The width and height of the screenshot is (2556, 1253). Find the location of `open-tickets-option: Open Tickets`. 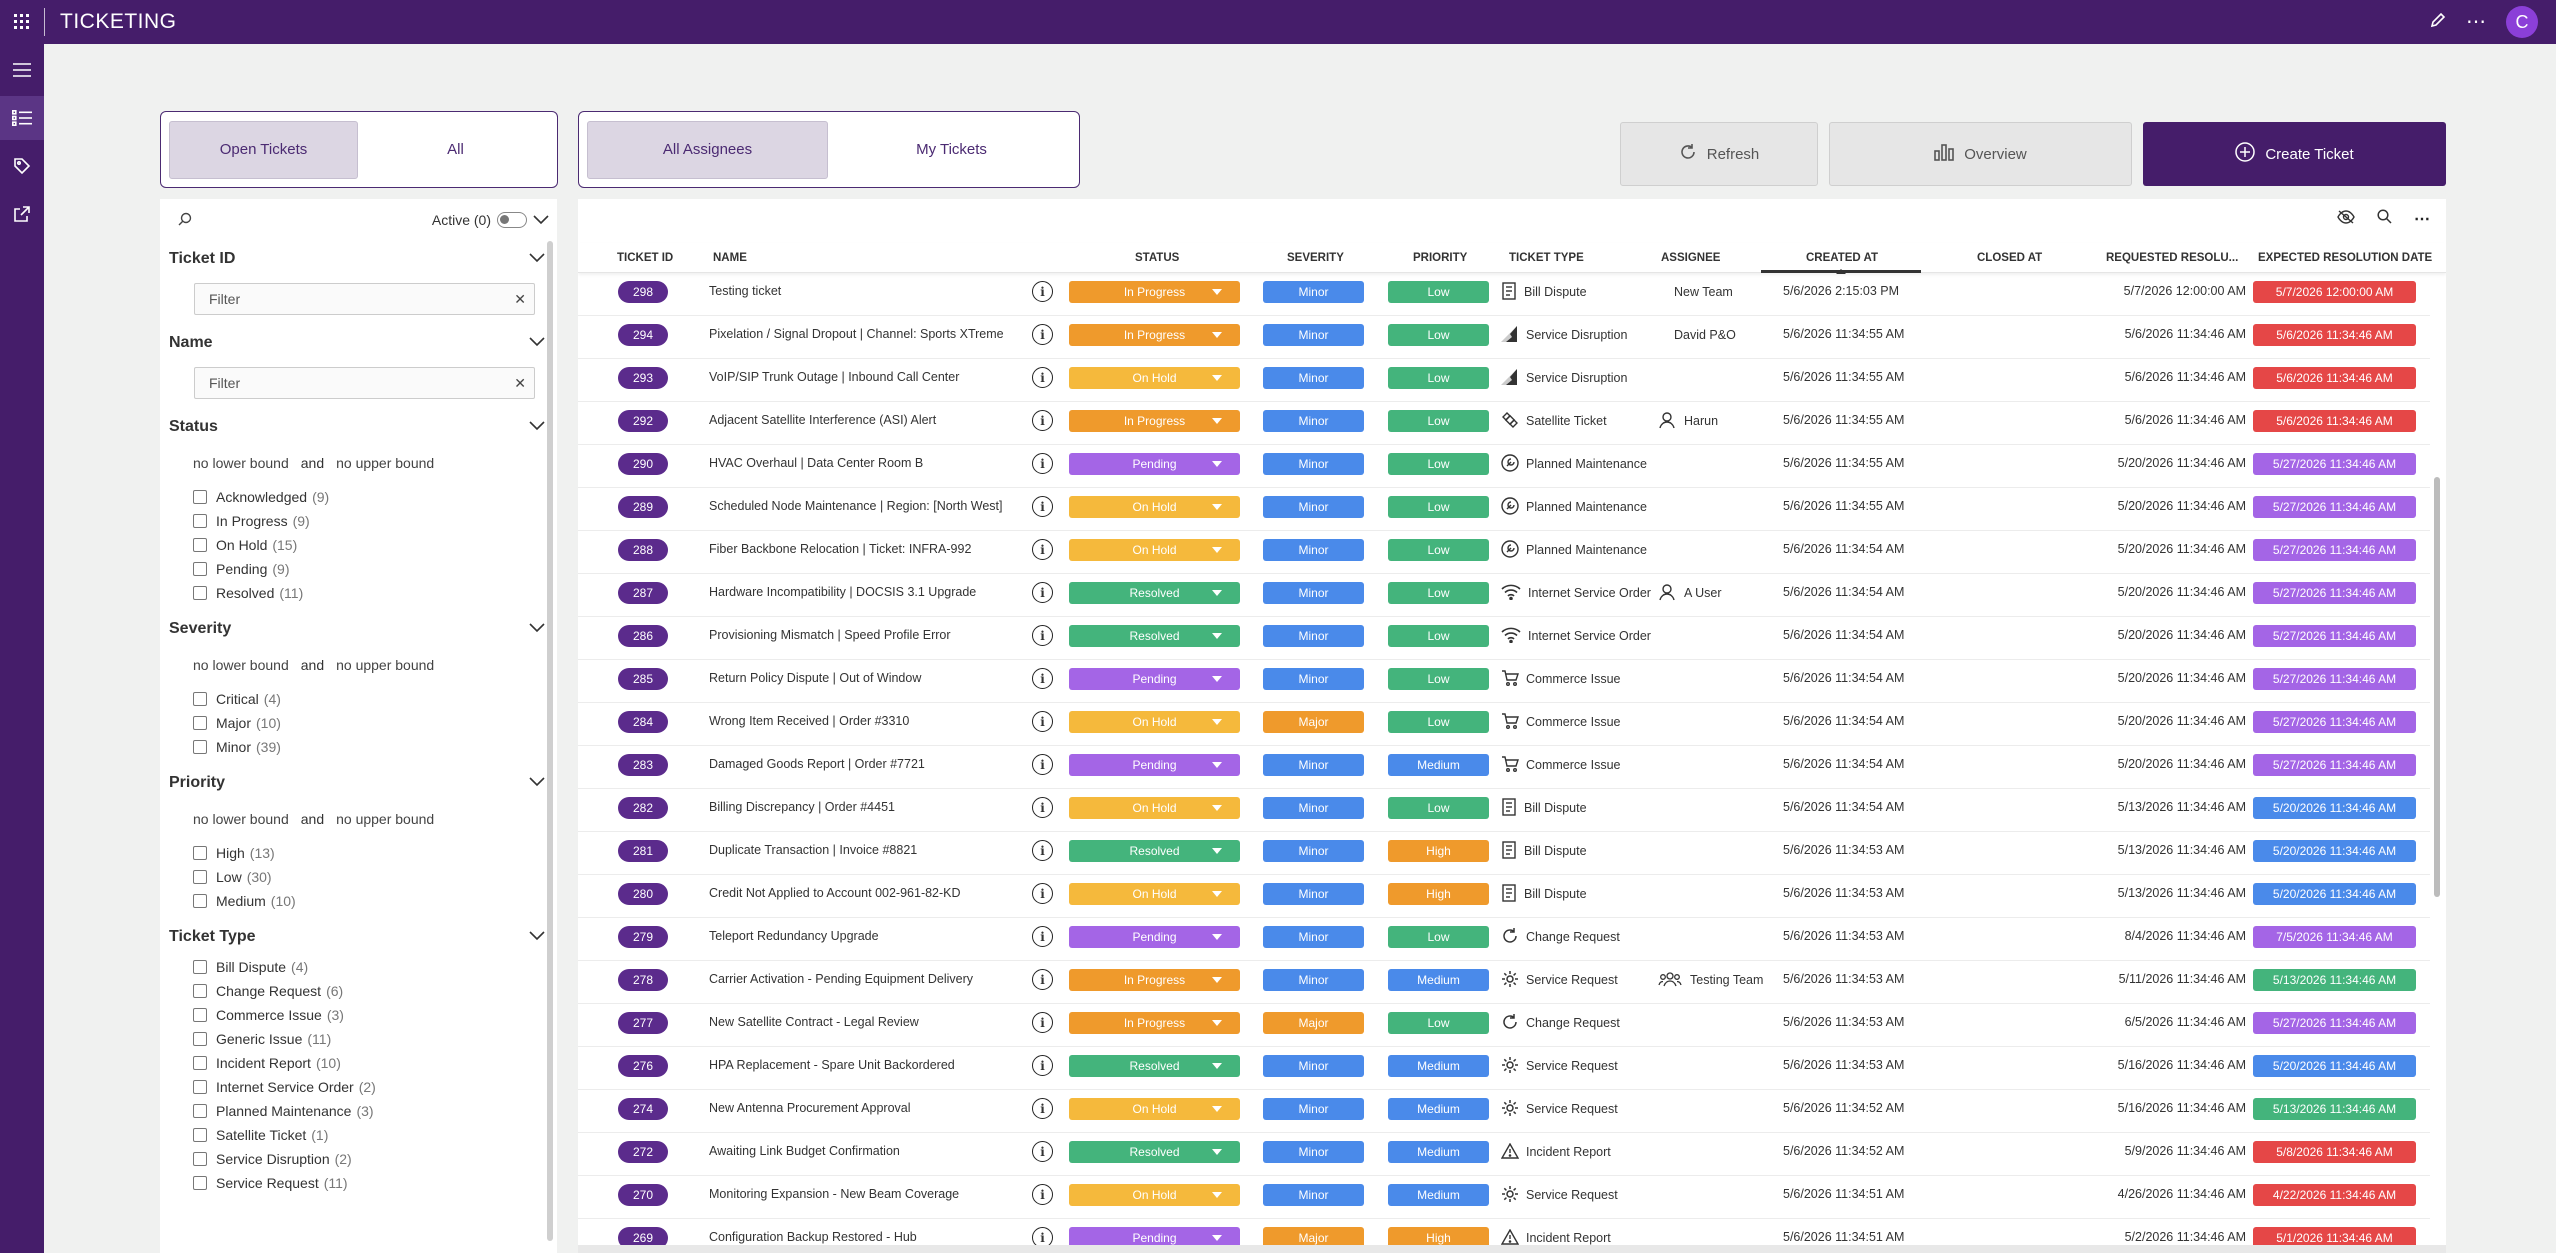

open-tickets-option: Open Tickets is located at coordinates (263, 149).